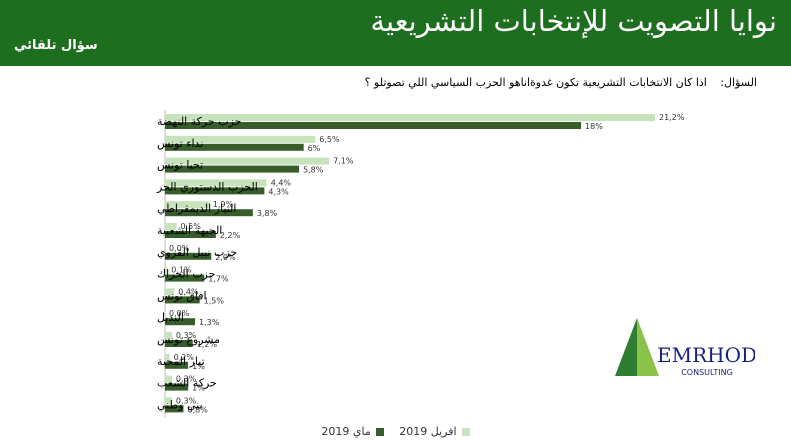 This screenshot has height=442, width=791. I want to click on data-label-april: 6,5%, so click(329, 139).